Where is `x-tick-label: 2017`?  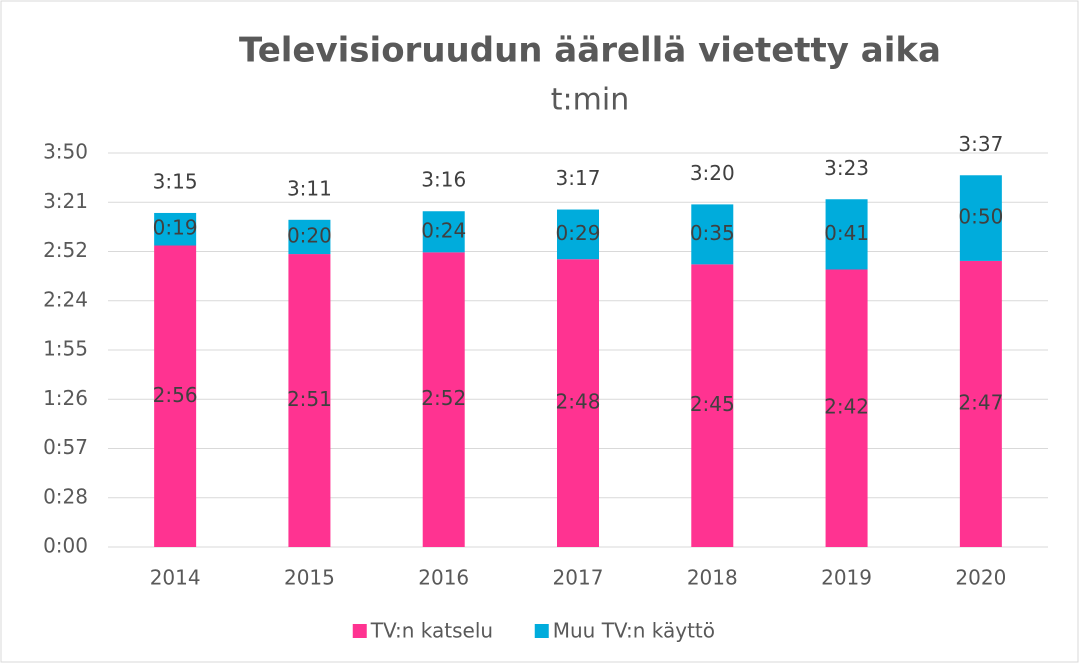
x-tick-label: 2017 is located at coordinates (578, 578).